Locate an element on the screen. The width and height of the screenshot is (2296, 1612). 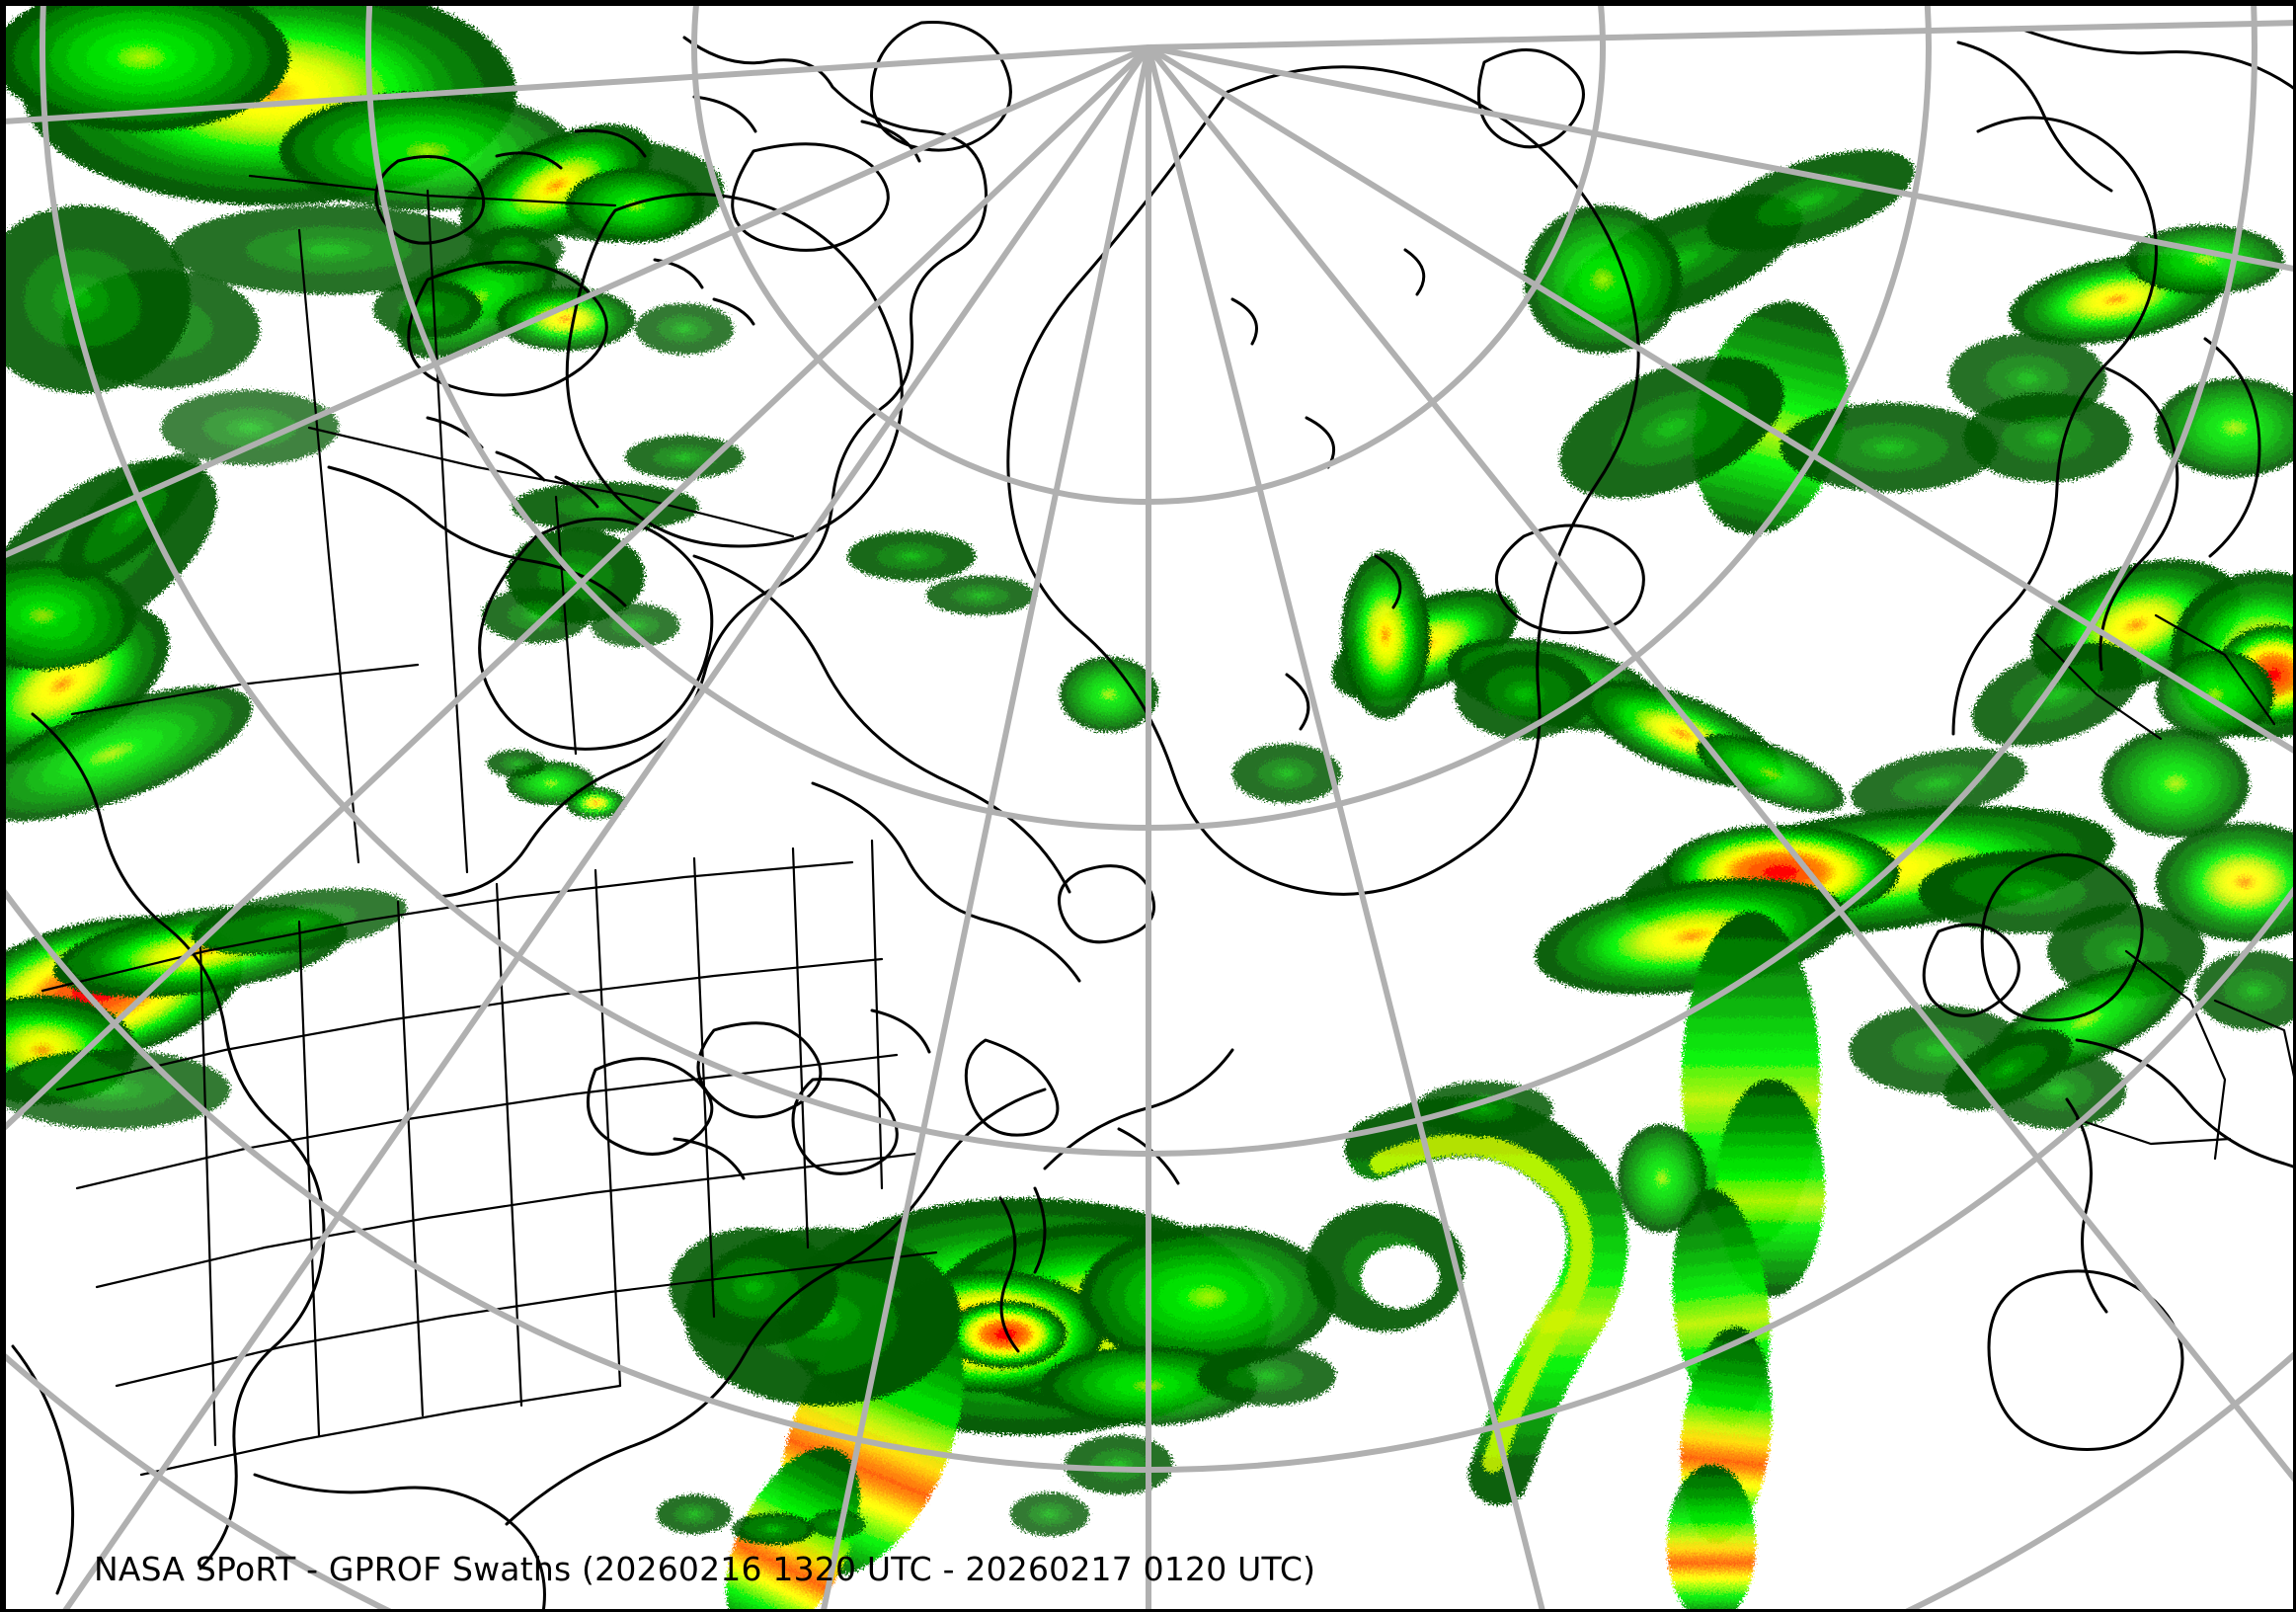
coast-ireland is located at coordinates (1971, 970).